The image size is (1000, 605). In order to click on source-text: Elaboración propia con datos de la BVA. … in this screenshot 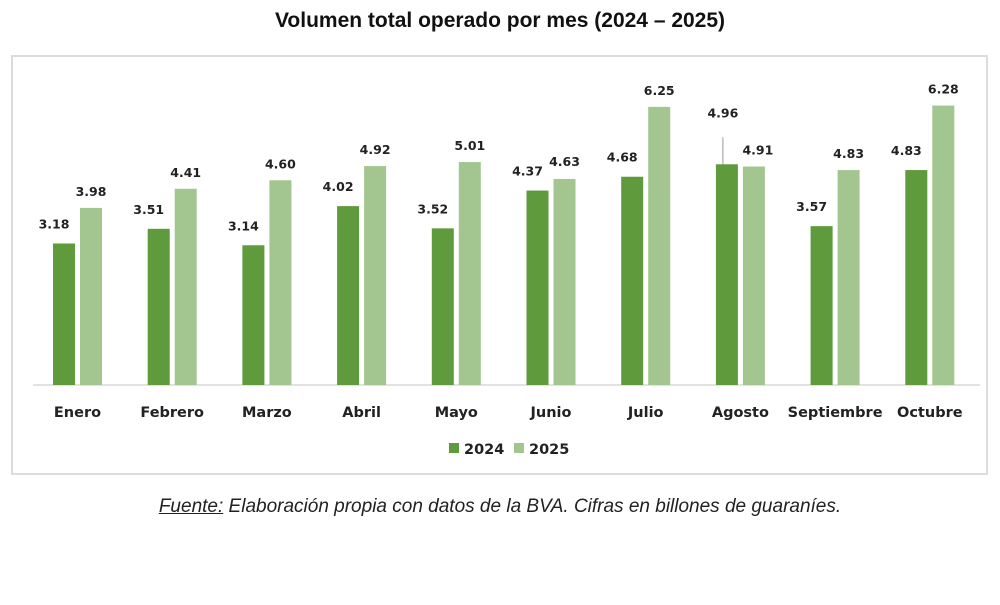, I will do `click(532, 506)`.